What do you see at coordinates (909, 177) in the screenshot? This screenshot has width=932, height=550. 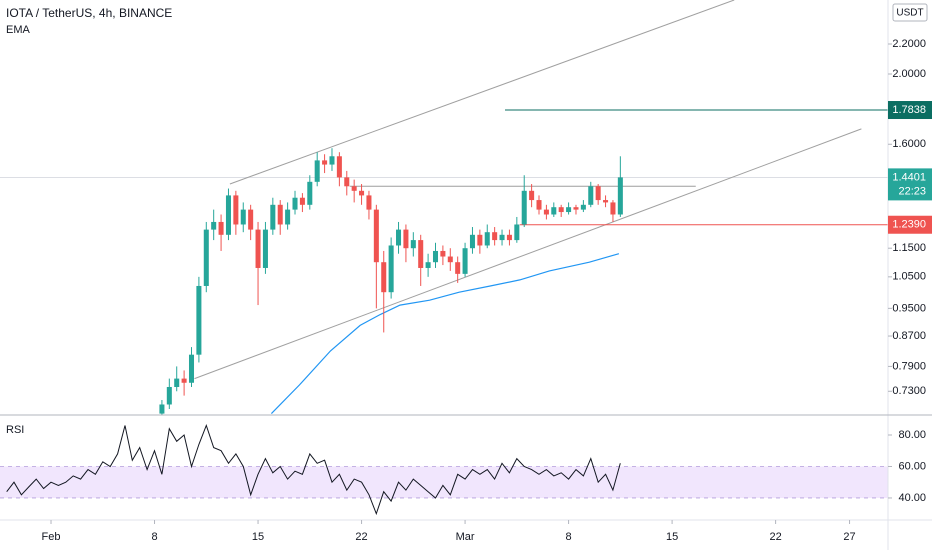 I see `price-label: 1.4401` at bounding box center [909, 177].